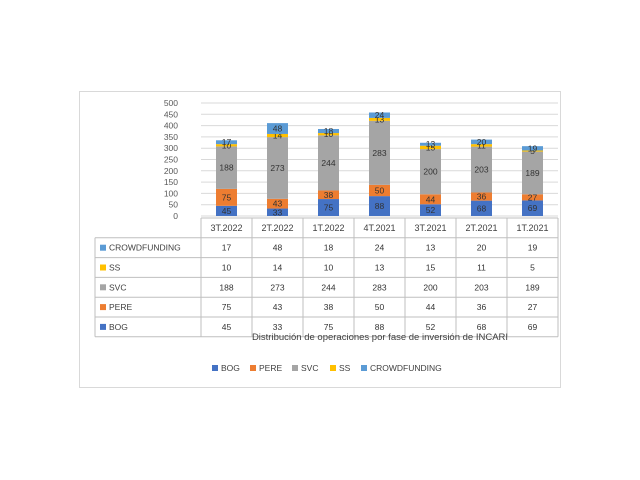  Describe the element at coordinates (120, 307) in the screenshot. I see `table-series-name: PERE` at that location.